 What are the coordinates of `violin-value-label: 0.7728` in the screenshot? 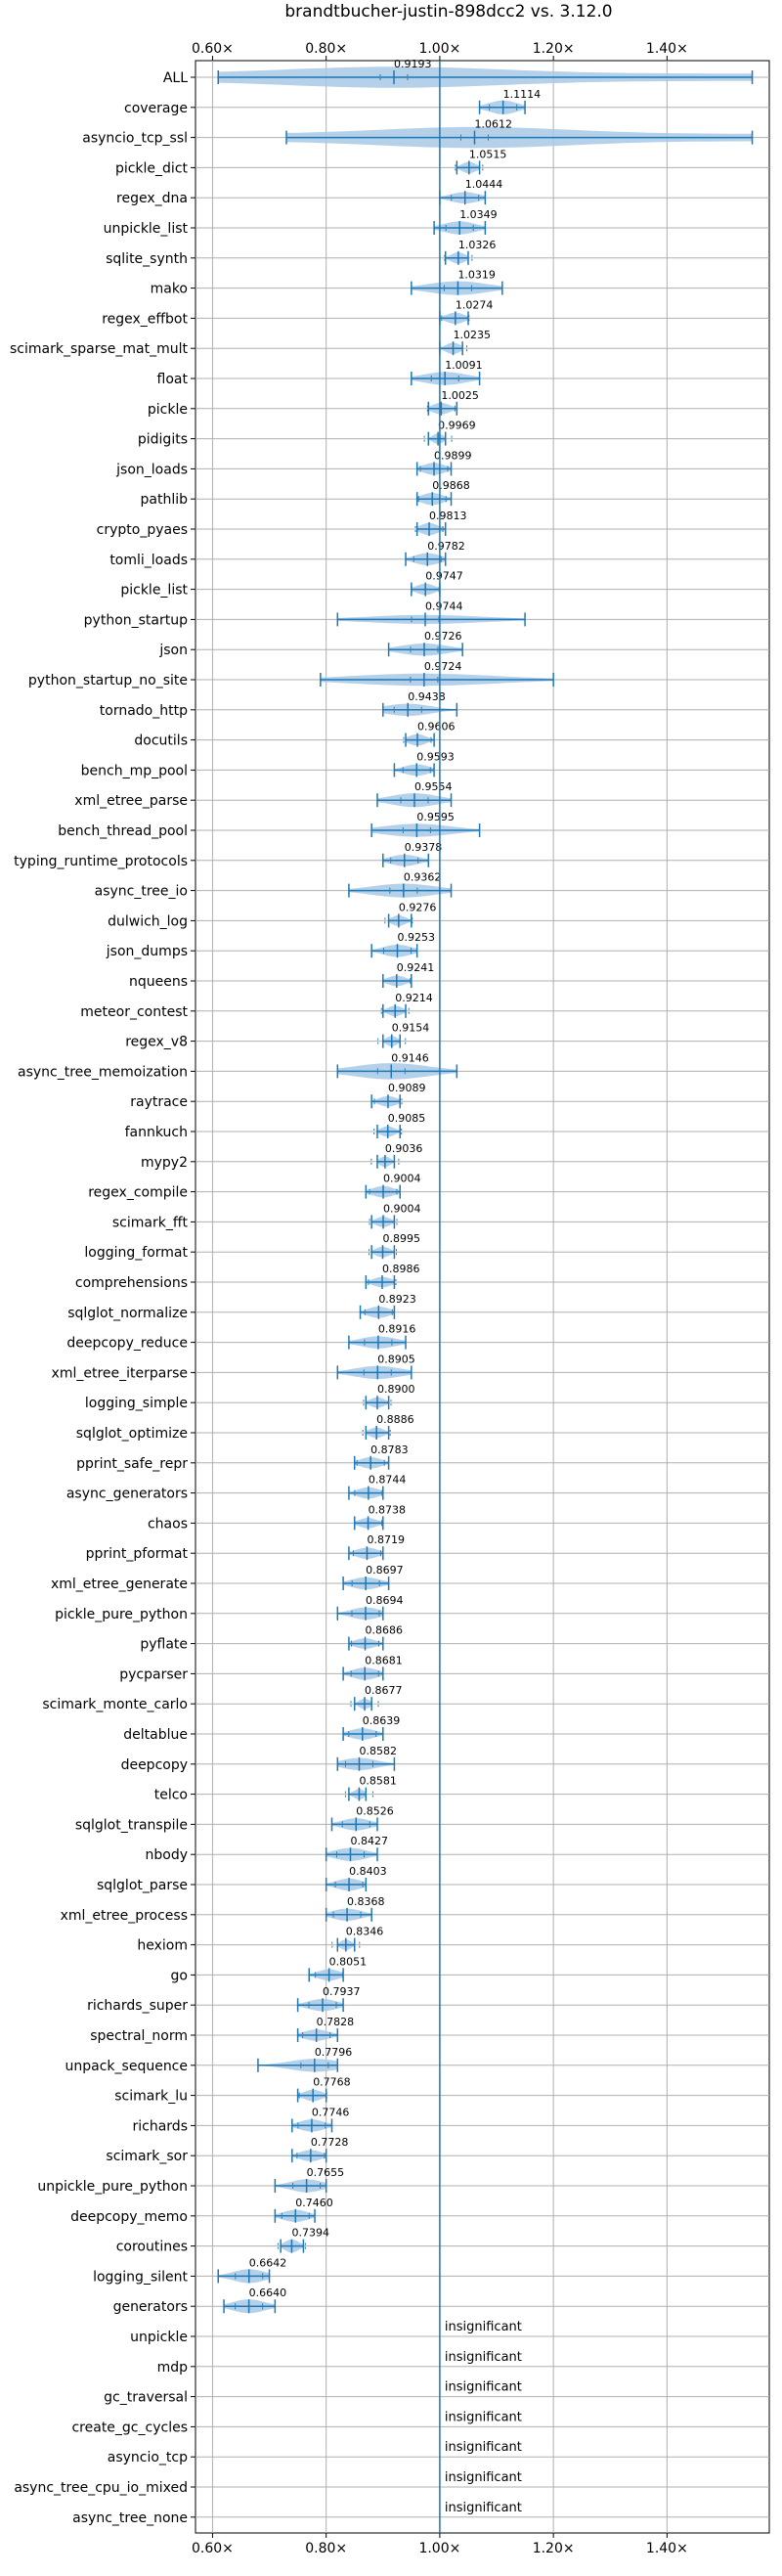 It's located at (330, 2142).